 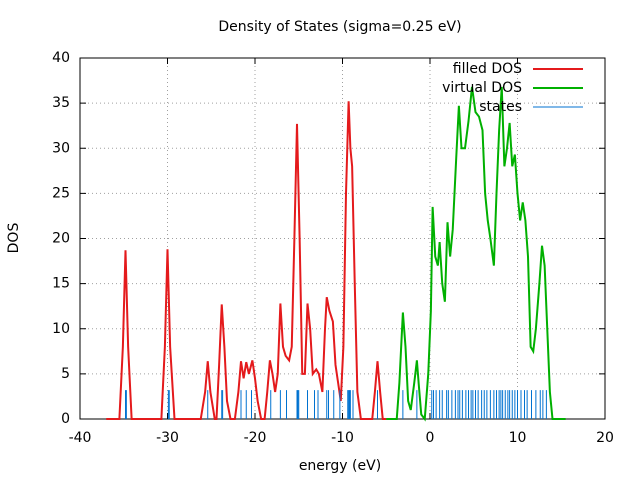 What do you see at coordinates (61, 103) in the screenshot?
I see `y-tick-label: 35` at bounding box center [61, 103].